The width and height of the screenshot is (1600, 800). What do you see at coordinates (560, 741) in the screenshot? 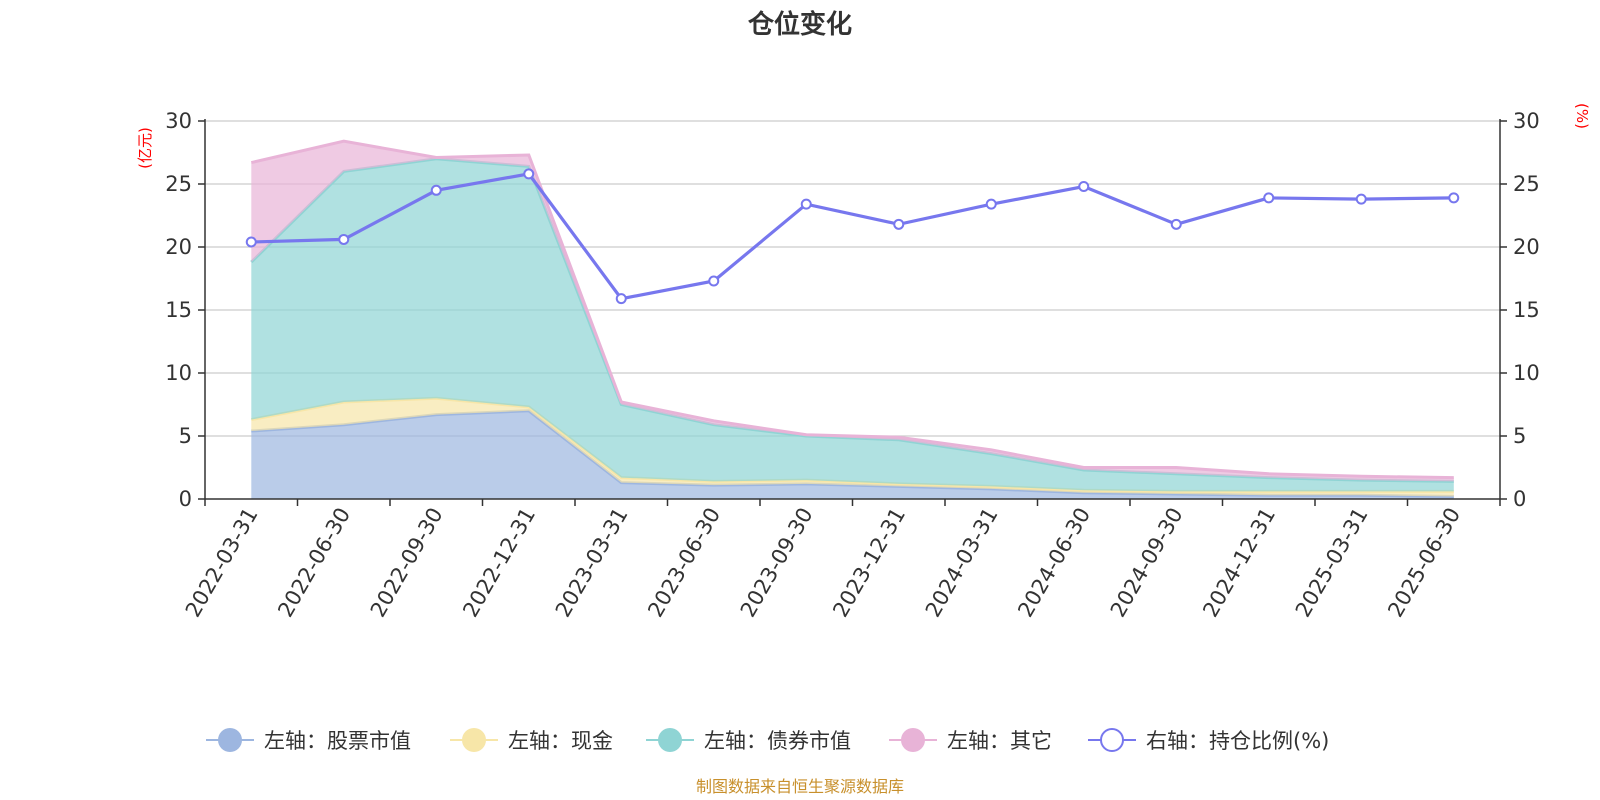
I see `legend-label: 左轴：现金` at bounding box center [560, 741].